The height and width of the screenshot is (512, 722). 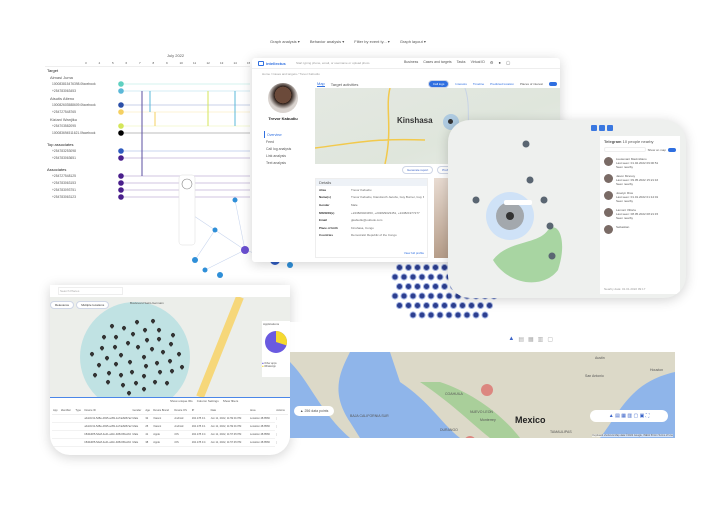 What do you see at coordinates (56, 426) in the screenshot?
I see `table-cell` at bounding box center [56, 426].